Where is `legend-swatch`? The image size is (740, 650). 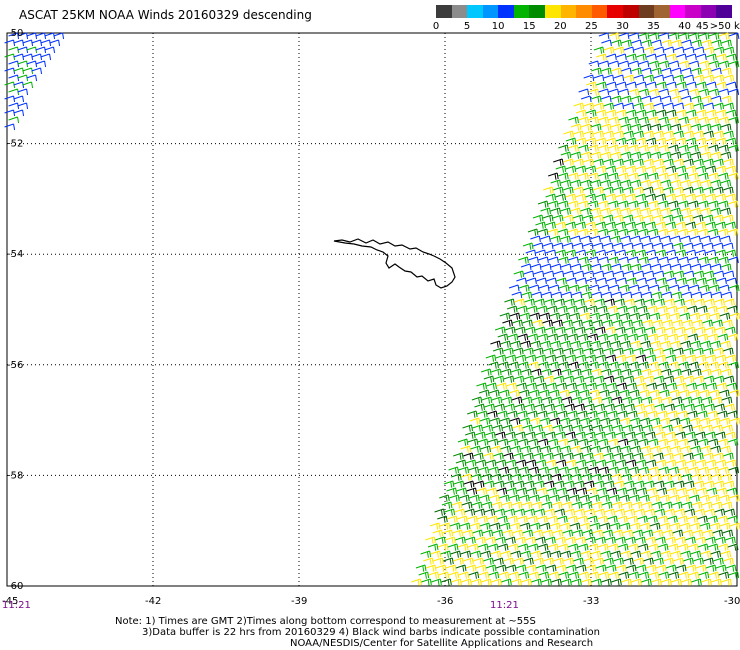 legend-swatch is located at coordinates (631, 11).